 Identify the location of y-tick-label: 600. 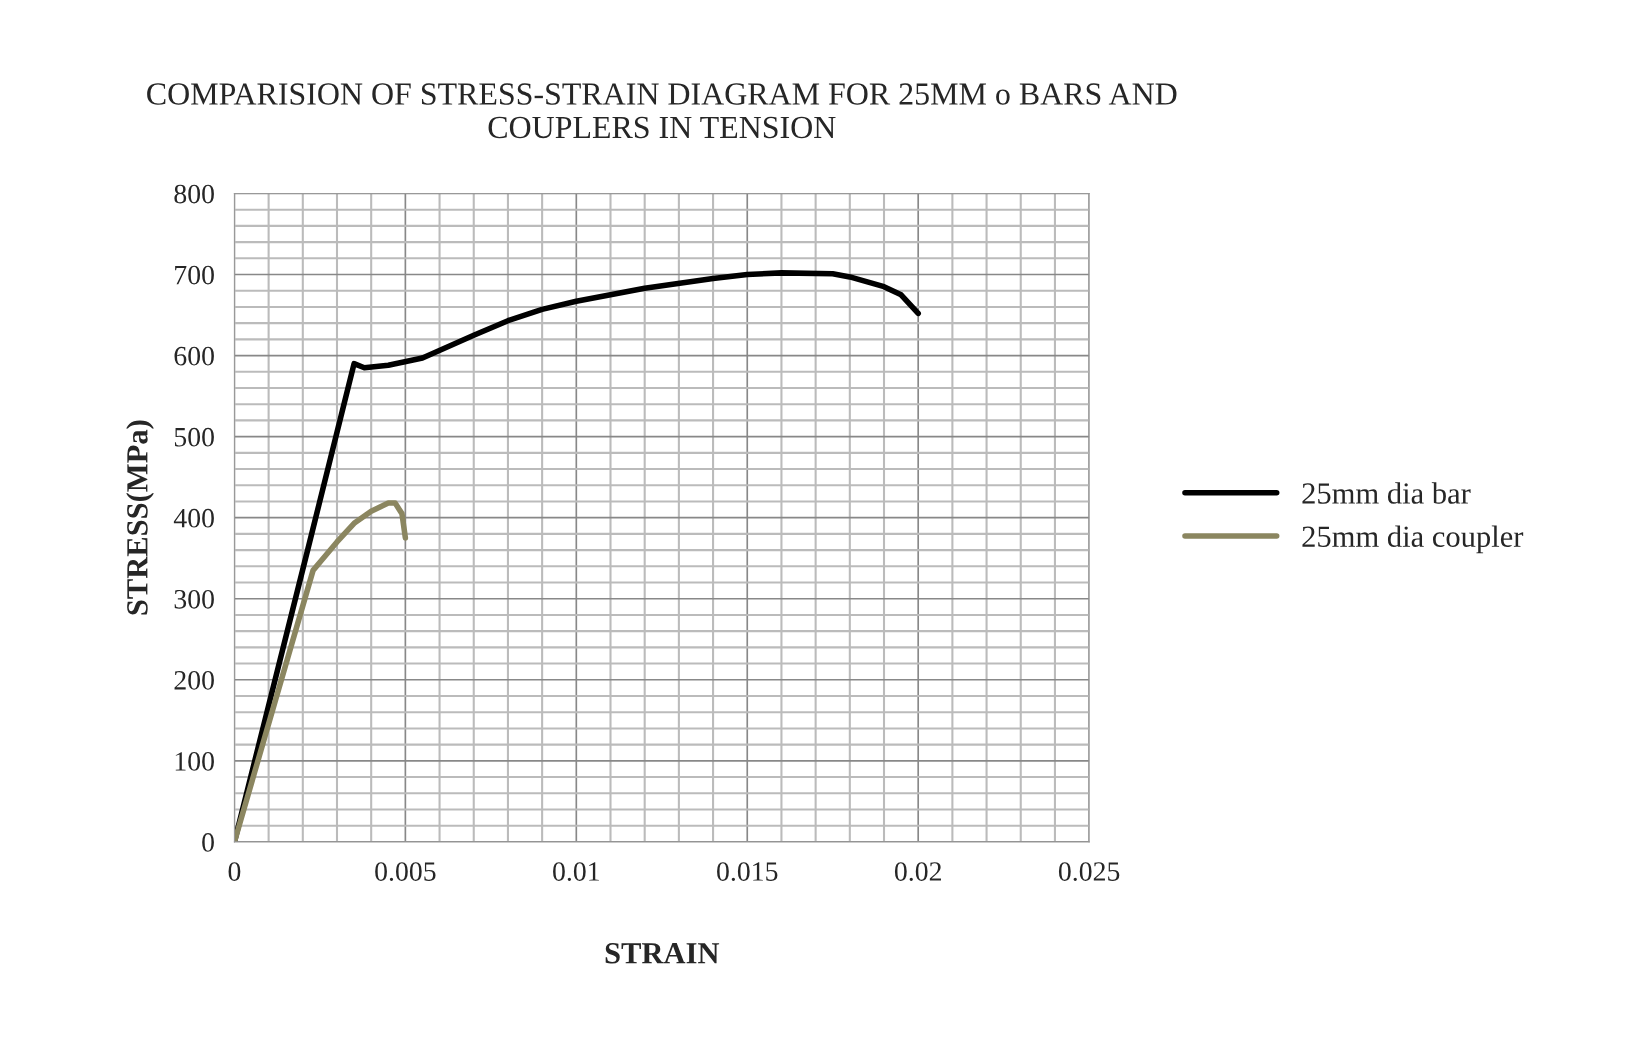
(194, 356).